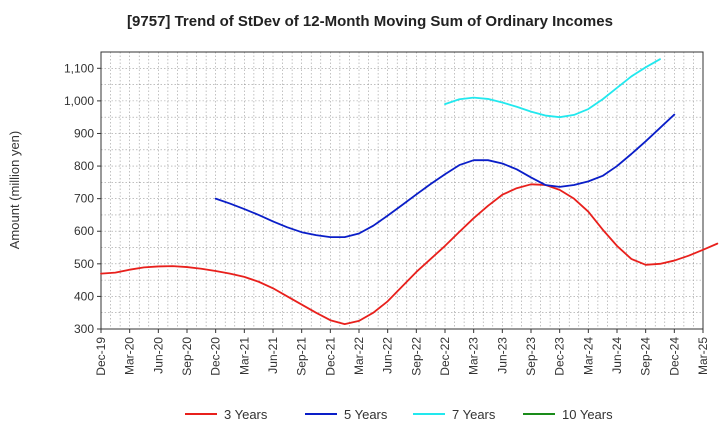  I want to click on y-tick-label: 300, so click(84, 329).